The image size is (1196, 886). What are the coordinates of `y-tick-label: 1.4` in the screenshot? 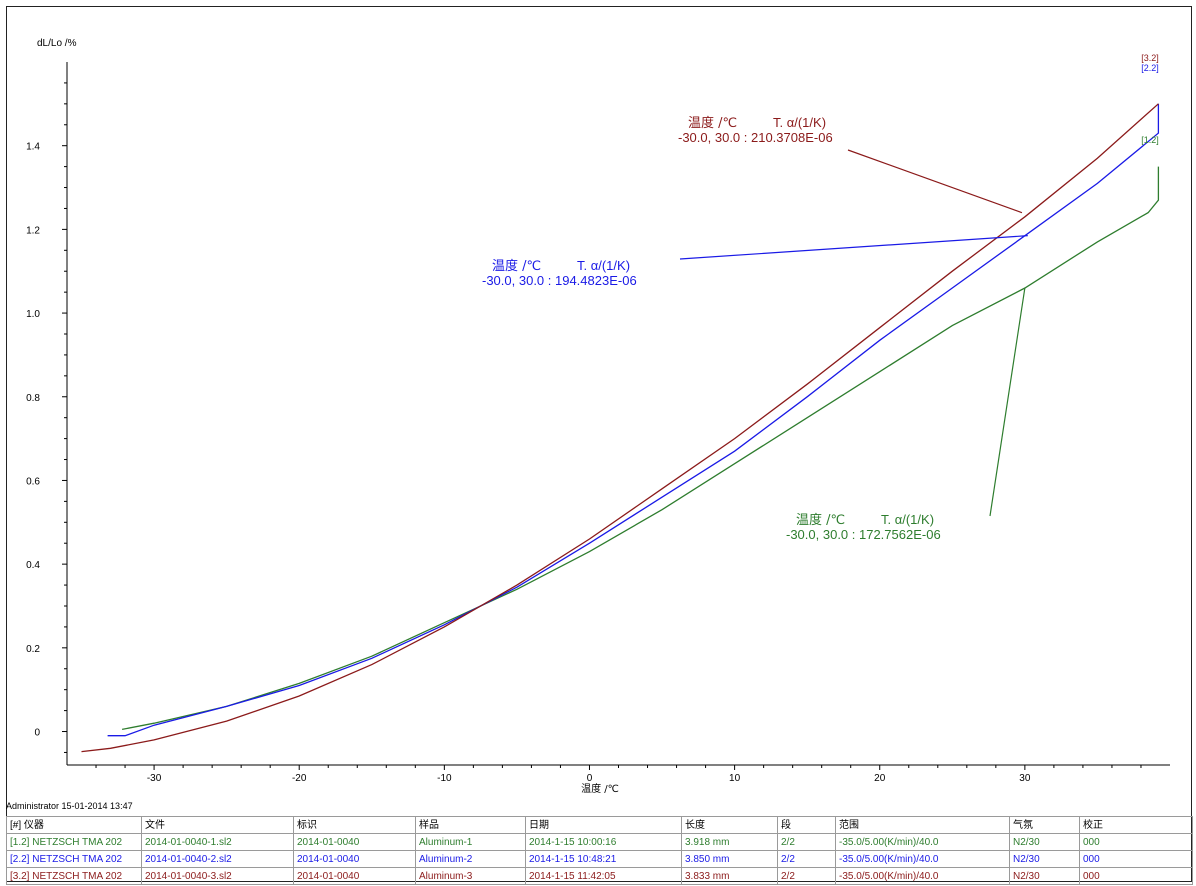 It's located at (33, 147).